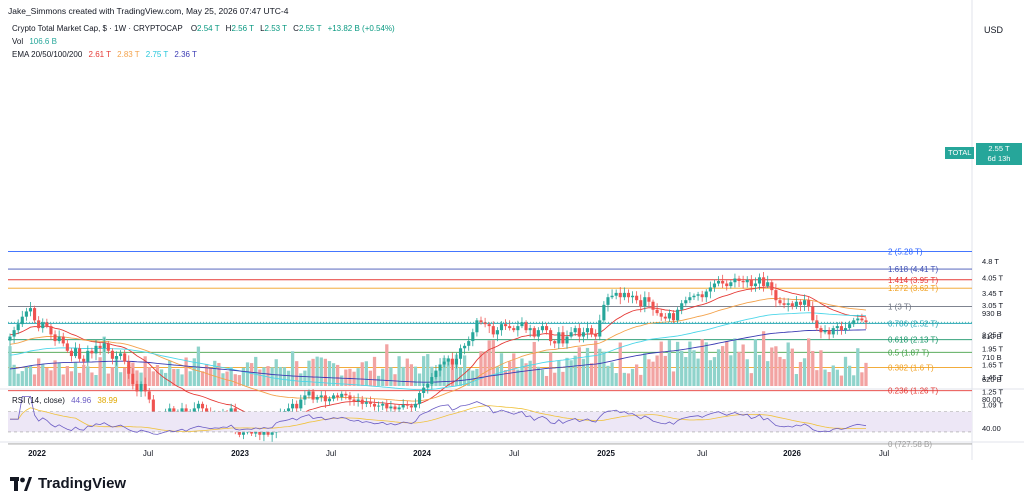  What do you see at coordinates (992, 313) in the screenshot?
I see `price-axis-label-10: 930 B` at bounding box center [992, 313].